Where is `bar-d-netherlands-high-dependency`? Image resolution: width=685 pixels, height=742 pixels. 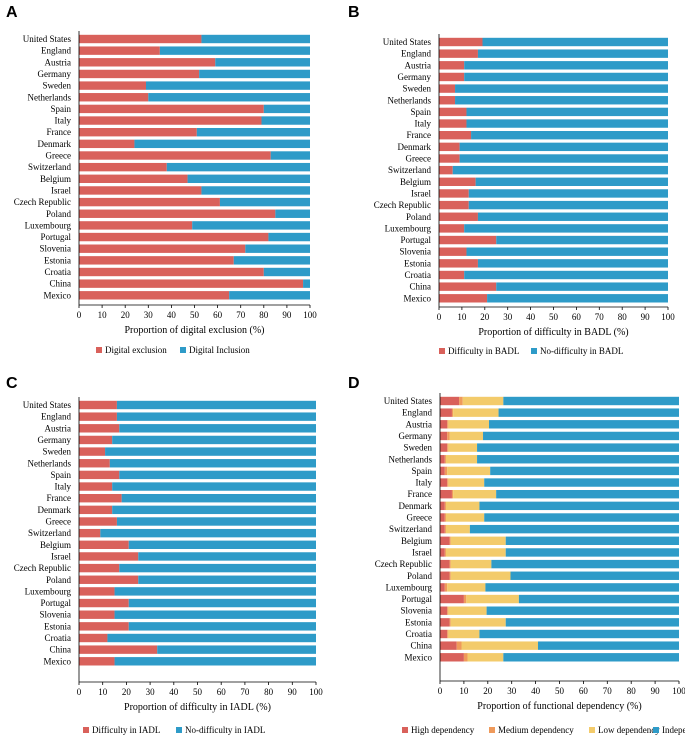
bar-d-netherlands-high-dependency is located at coordinates (442, 459).